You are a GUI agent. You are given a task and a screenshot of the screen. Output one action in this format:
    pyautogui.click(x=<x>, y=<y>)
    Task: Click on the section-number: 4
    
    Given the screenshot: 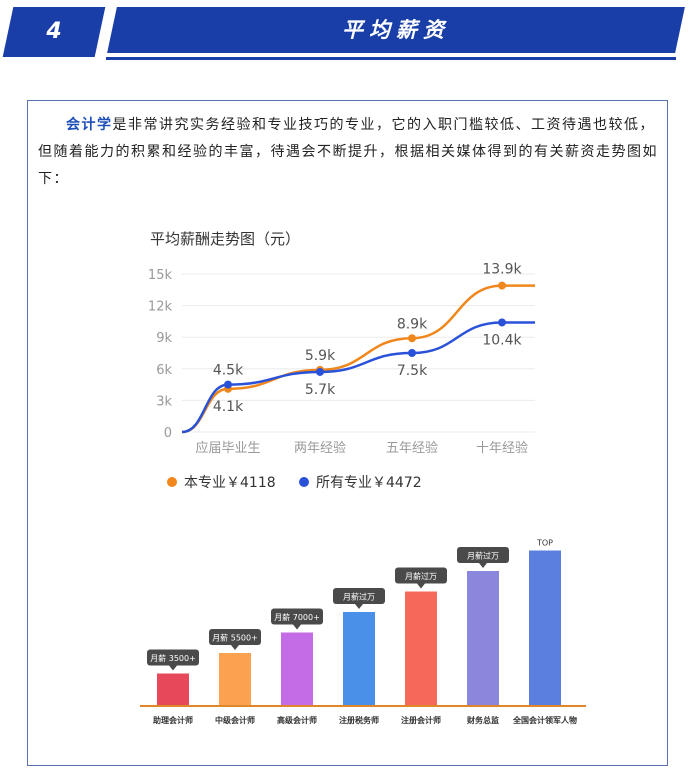 What is the action you would take?
    pyautogui.click(x=54, y=31)
    